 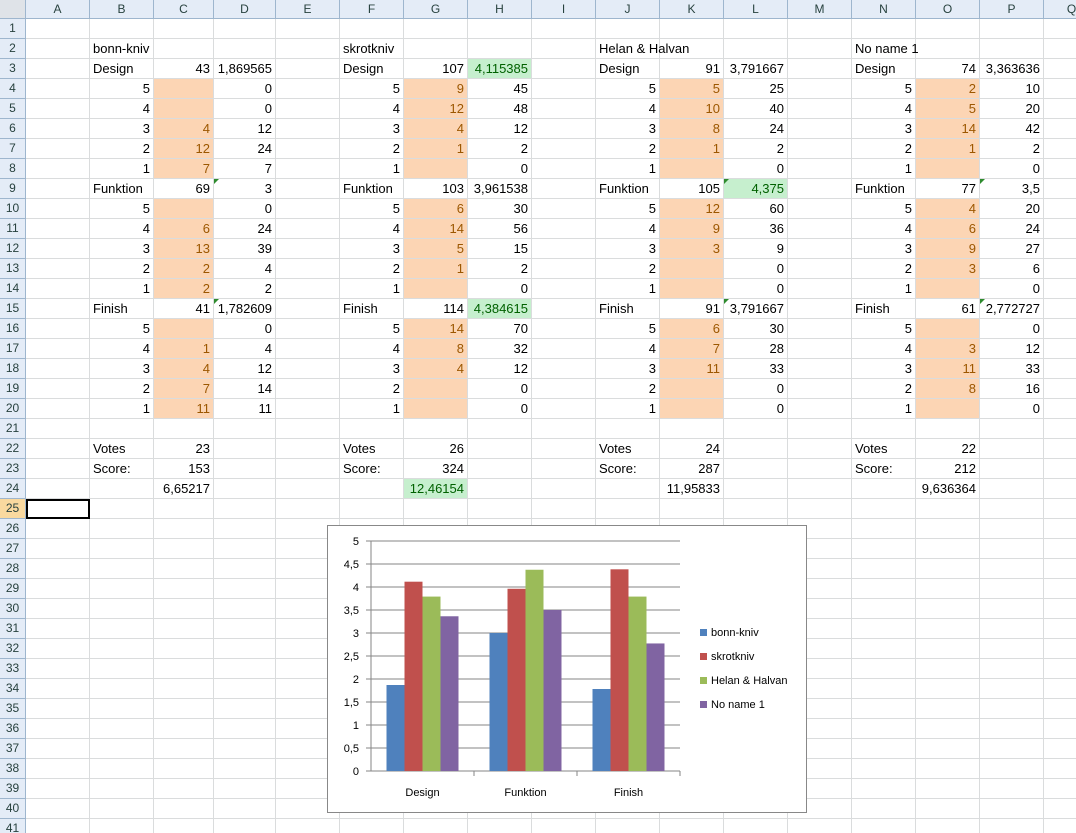 What do you see at coordinates (245, 329) in the screenshot?
I see `cell-d16: 0` at bounding box center [245, 329].